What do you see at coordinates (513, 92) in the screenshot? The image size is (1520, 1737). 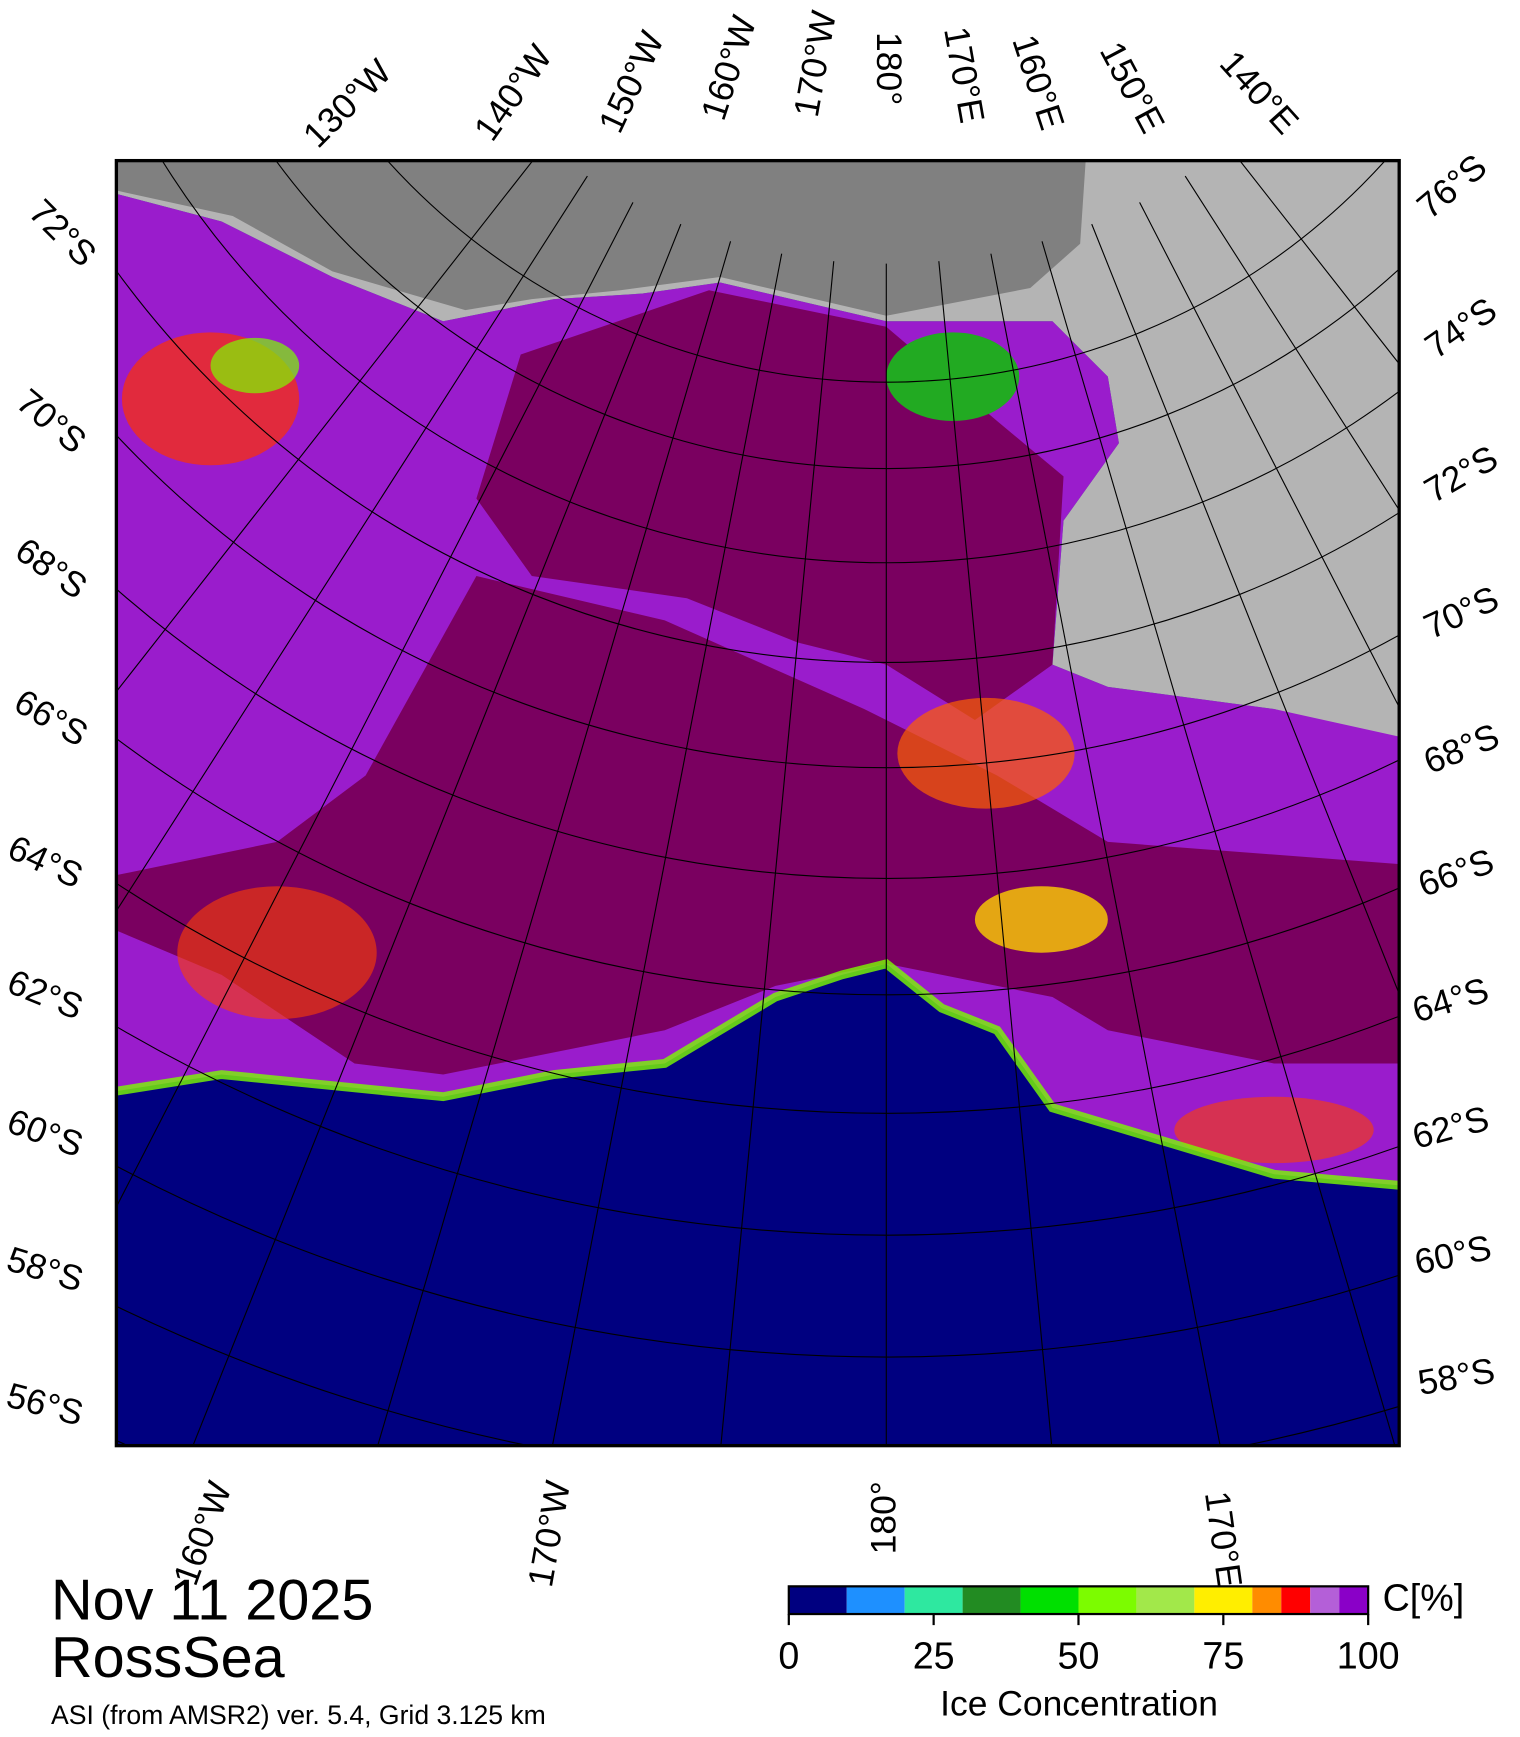 I see `top-lon-label: 140°W` at bounding box center [513, 92].